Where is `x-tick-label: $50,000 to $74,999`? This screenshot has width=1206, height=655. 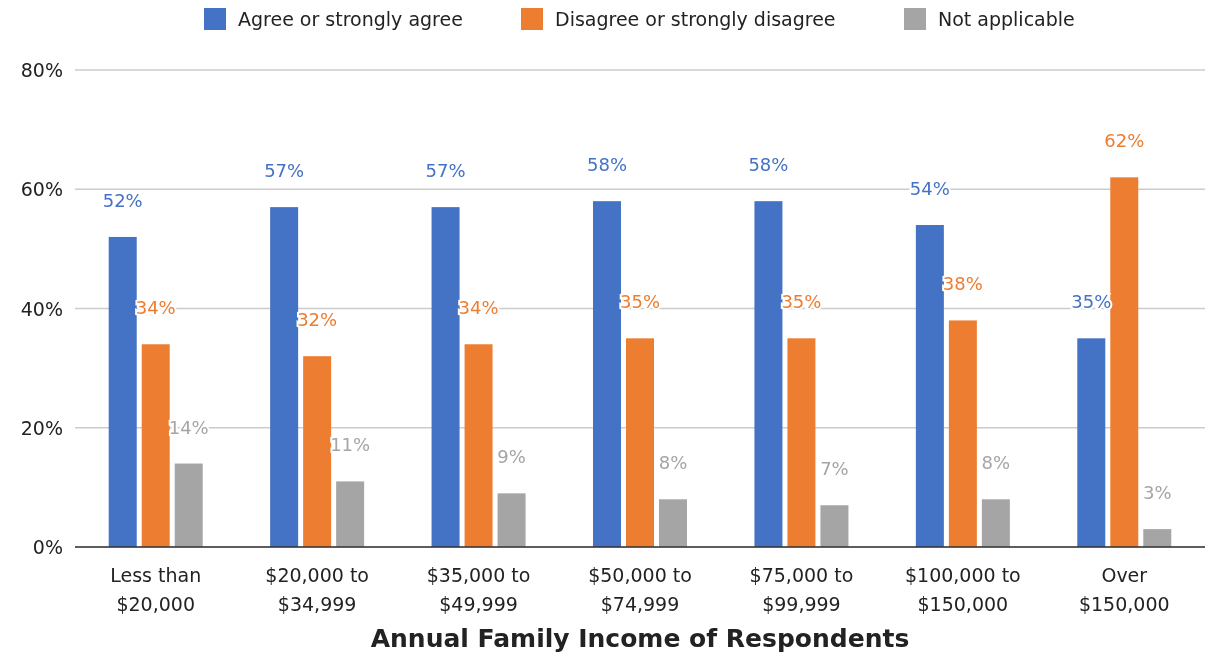 x-tick-label: $50,000 to $74,999 is located at coordinates (640, 589).